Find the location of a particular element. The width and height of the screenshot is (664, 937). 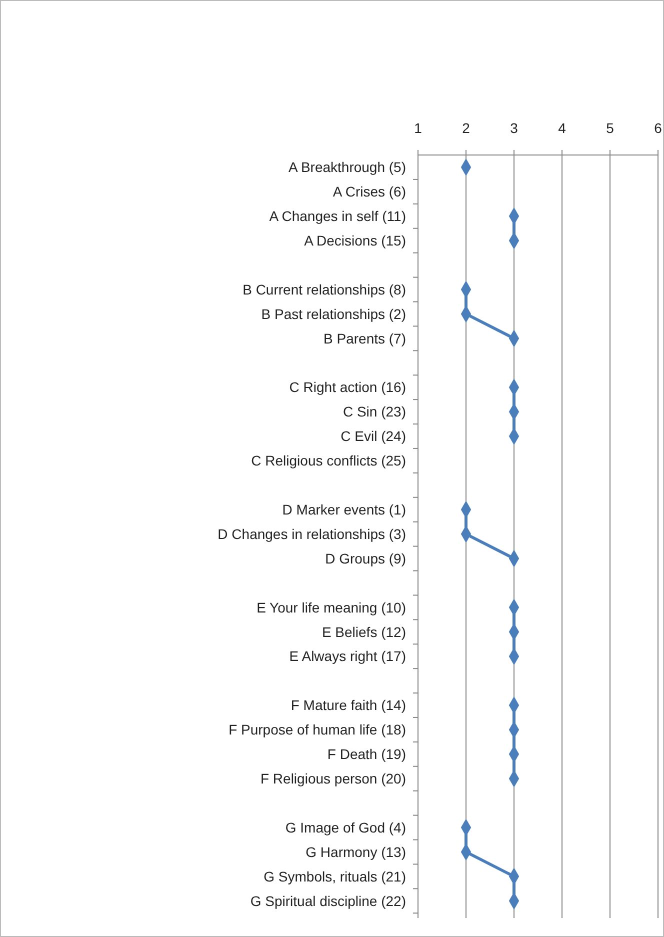

y-tick-label: A Crises (6) is located at coordinates (369, 192).